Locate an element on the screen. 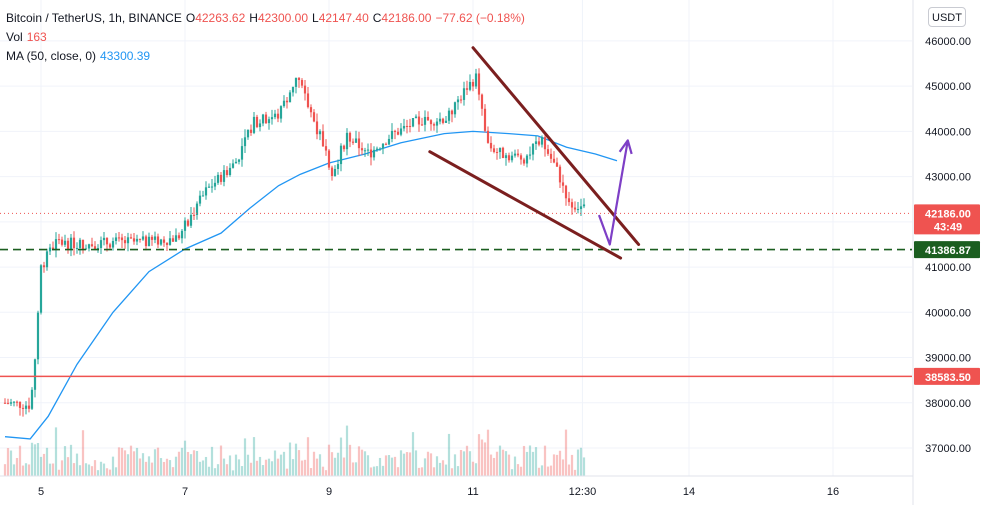  volume-label: Vol is located at coordinates (14, 37).